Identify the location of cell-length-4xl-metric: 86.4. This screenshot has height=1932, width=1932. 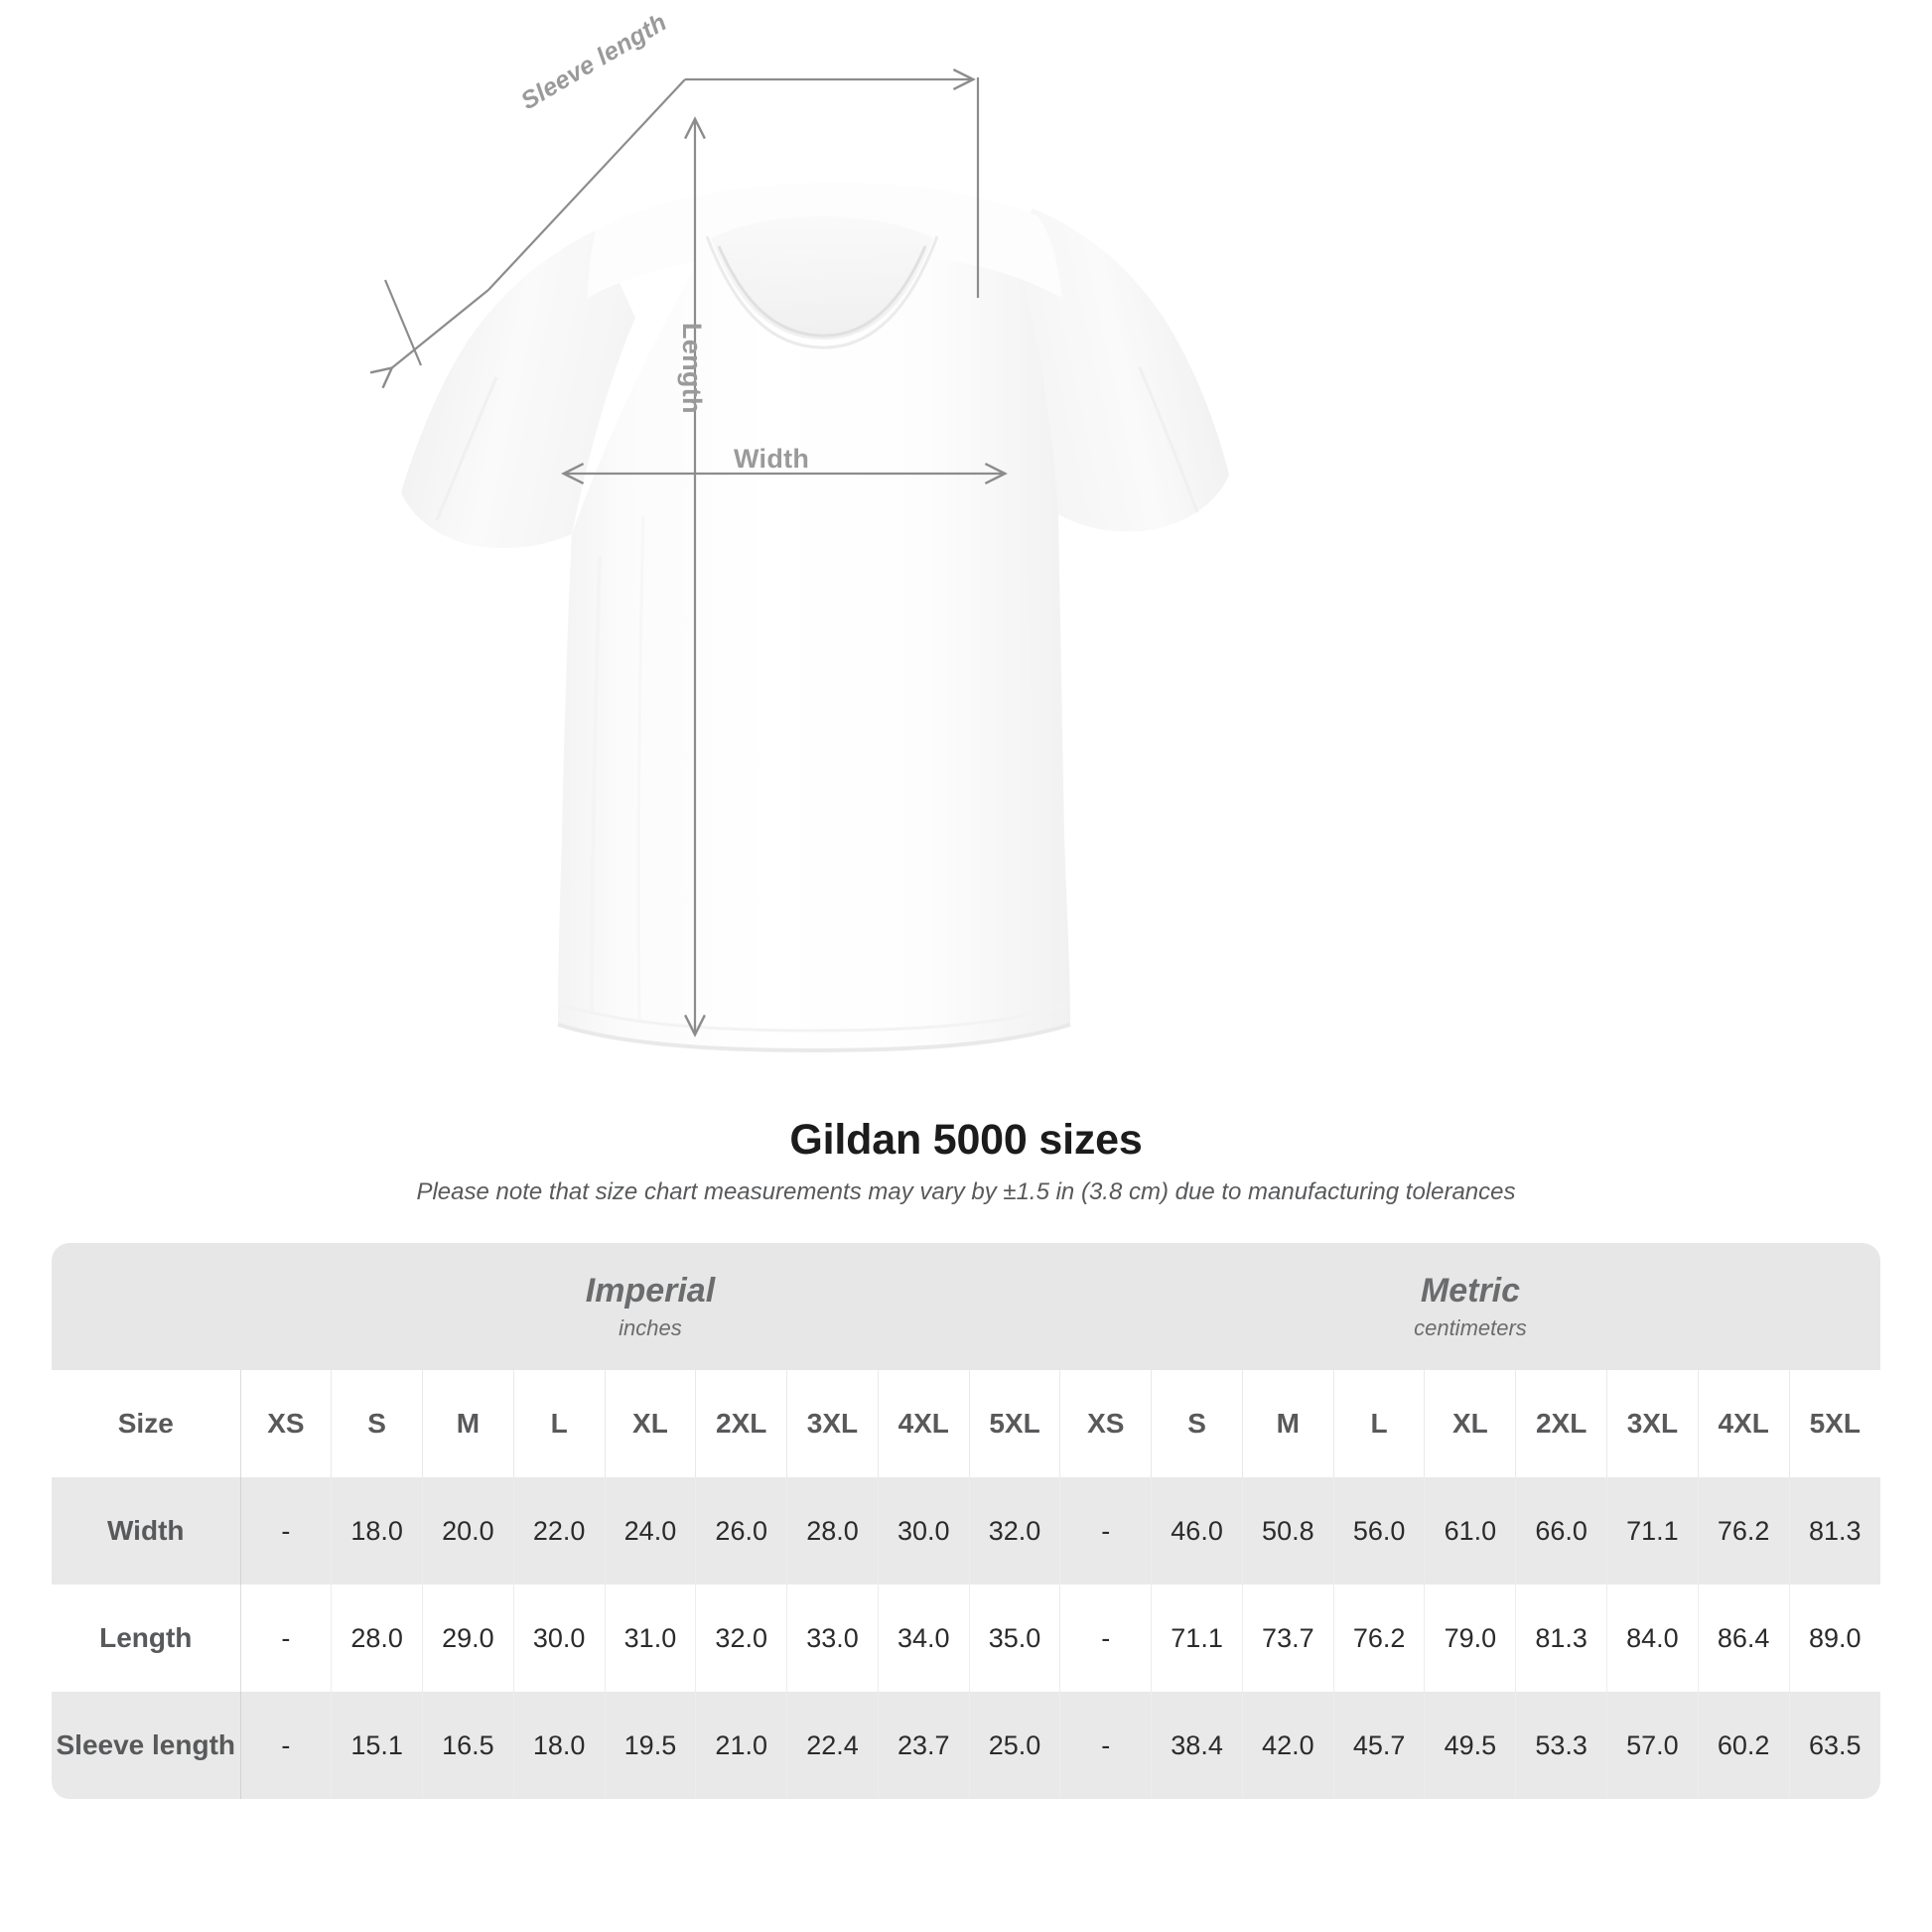
(1744, 1639).